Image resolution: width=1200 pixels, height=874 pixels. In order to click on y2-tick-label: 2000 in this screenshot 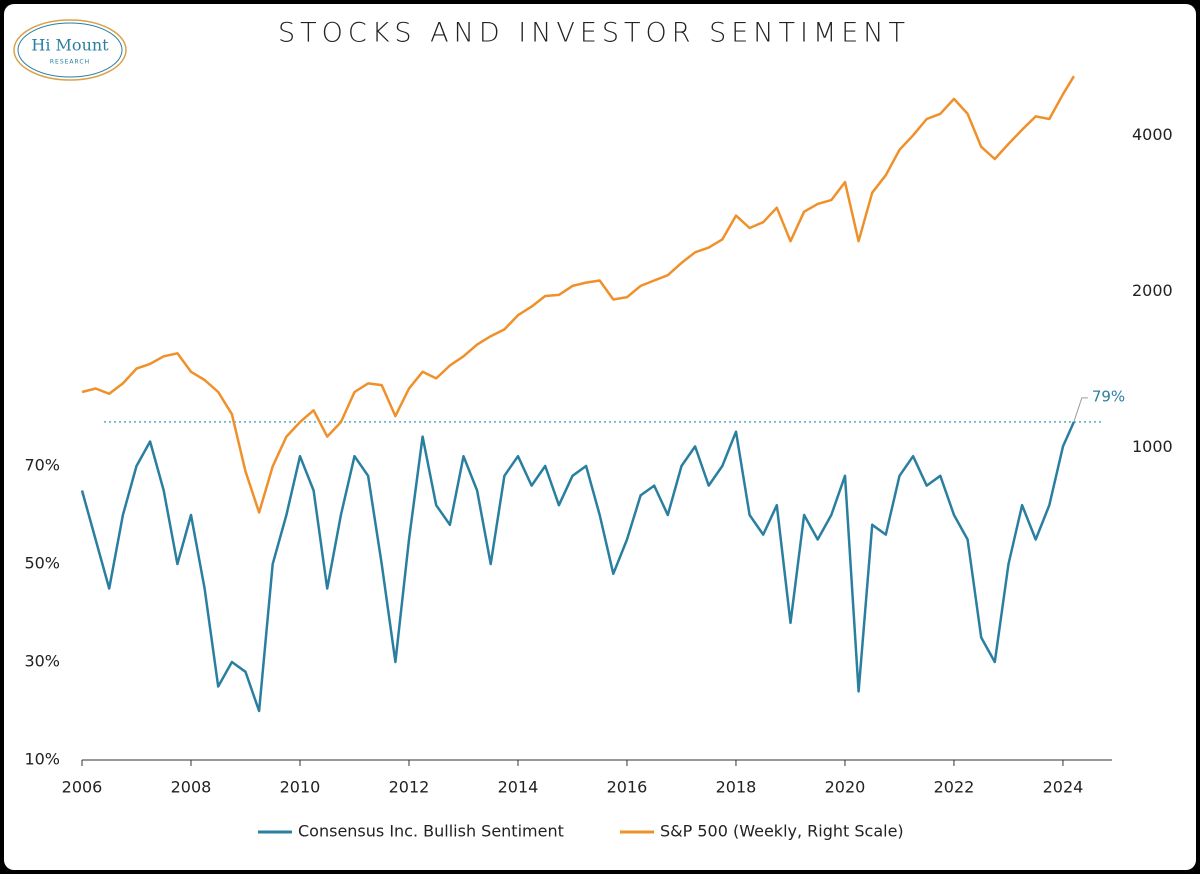, I will do `click(1152, 290)`.